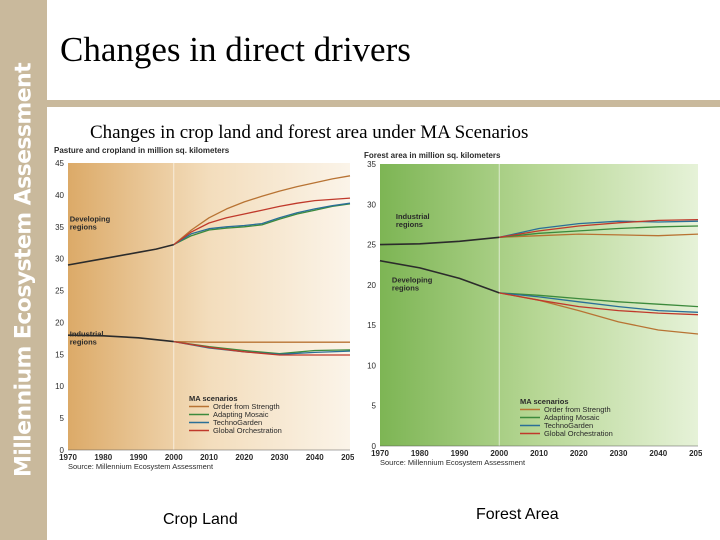  I want to click on brand-sidebar: Millennium Ecosystem Assessment, so click(23, 270).